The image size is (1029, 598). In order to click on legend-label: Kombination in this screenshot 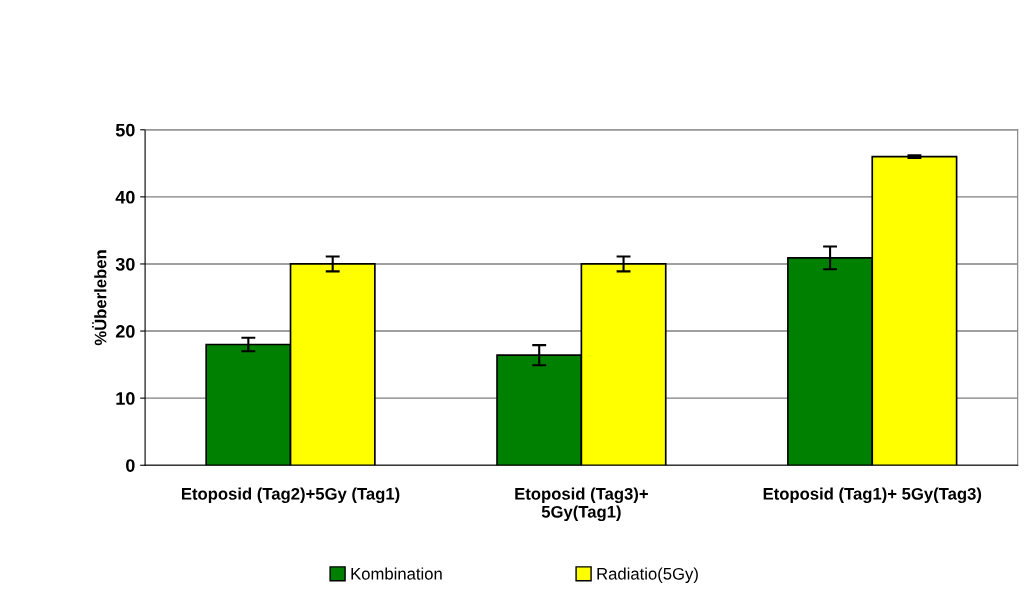, I will do `click(396, 573)`.